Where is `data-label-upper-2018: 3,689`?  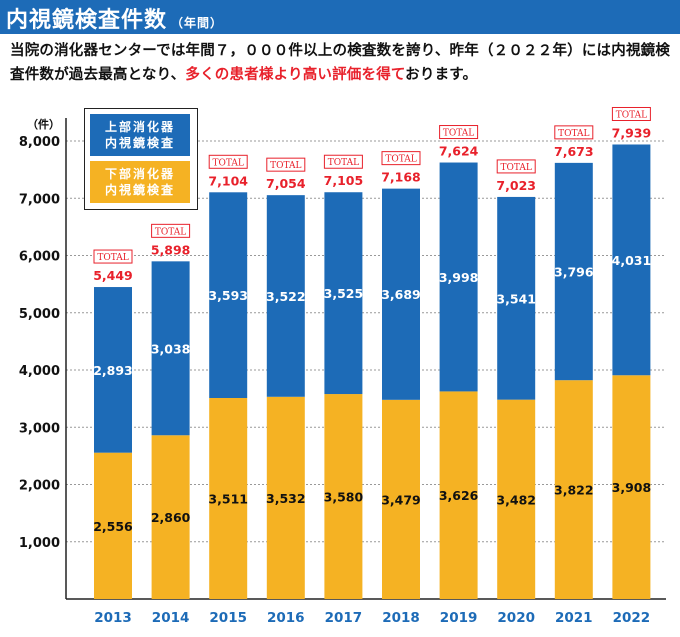 data-label-upper-2018: 3,689 is located at coordinates (401, 294).